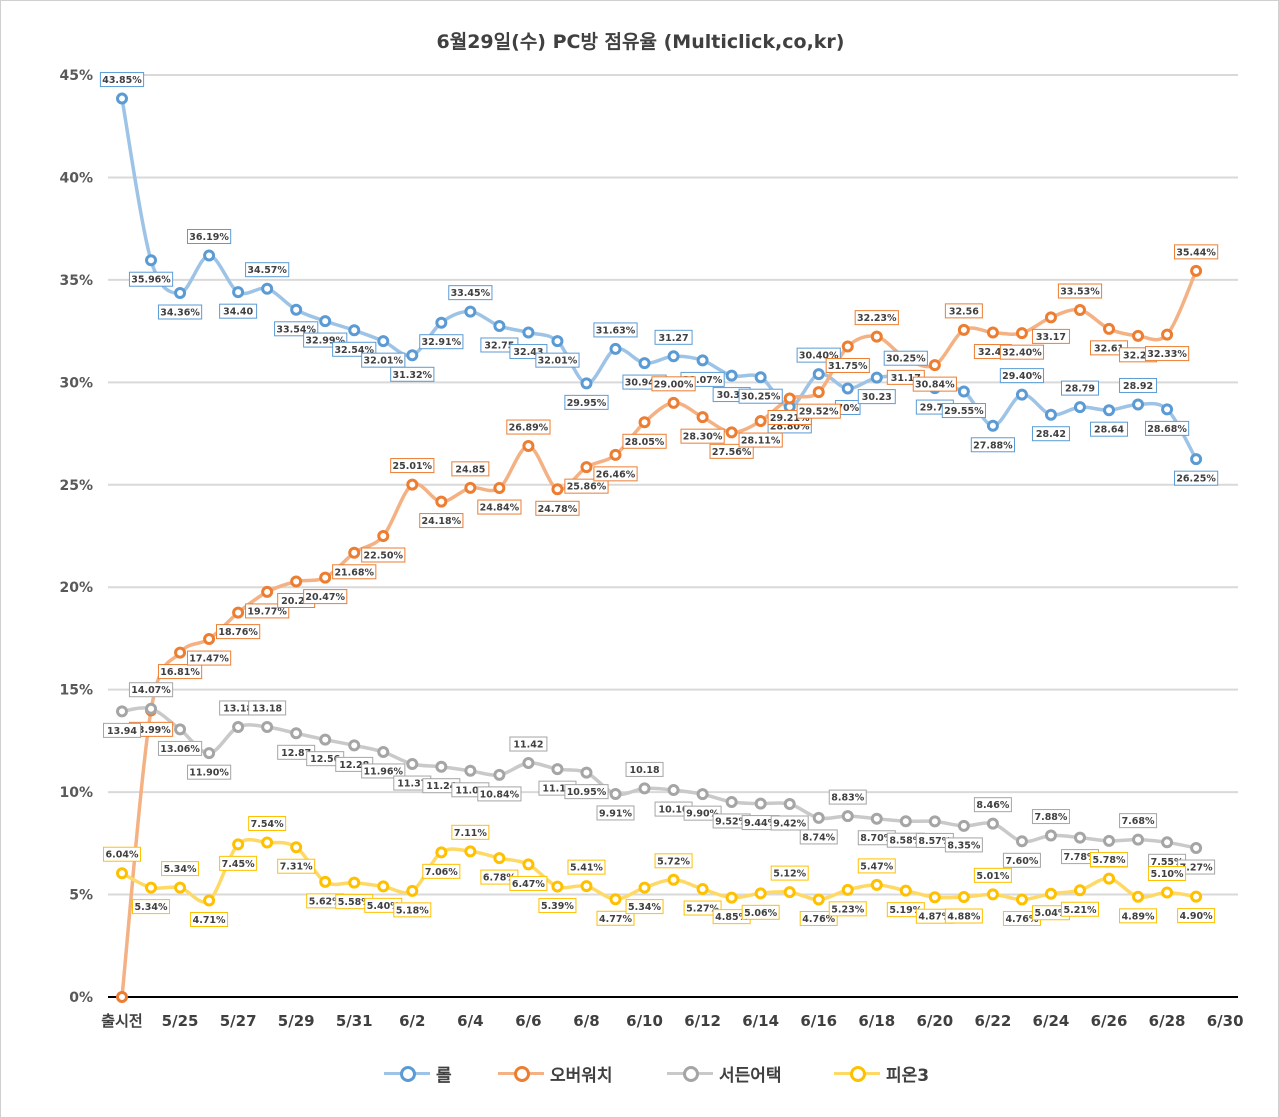 Image resolution: width=1279 pixels, height=1118 pixels. Describe the element at coordinates (877, 397) in the screenshot. I see `data-label: 30.23` at that location.